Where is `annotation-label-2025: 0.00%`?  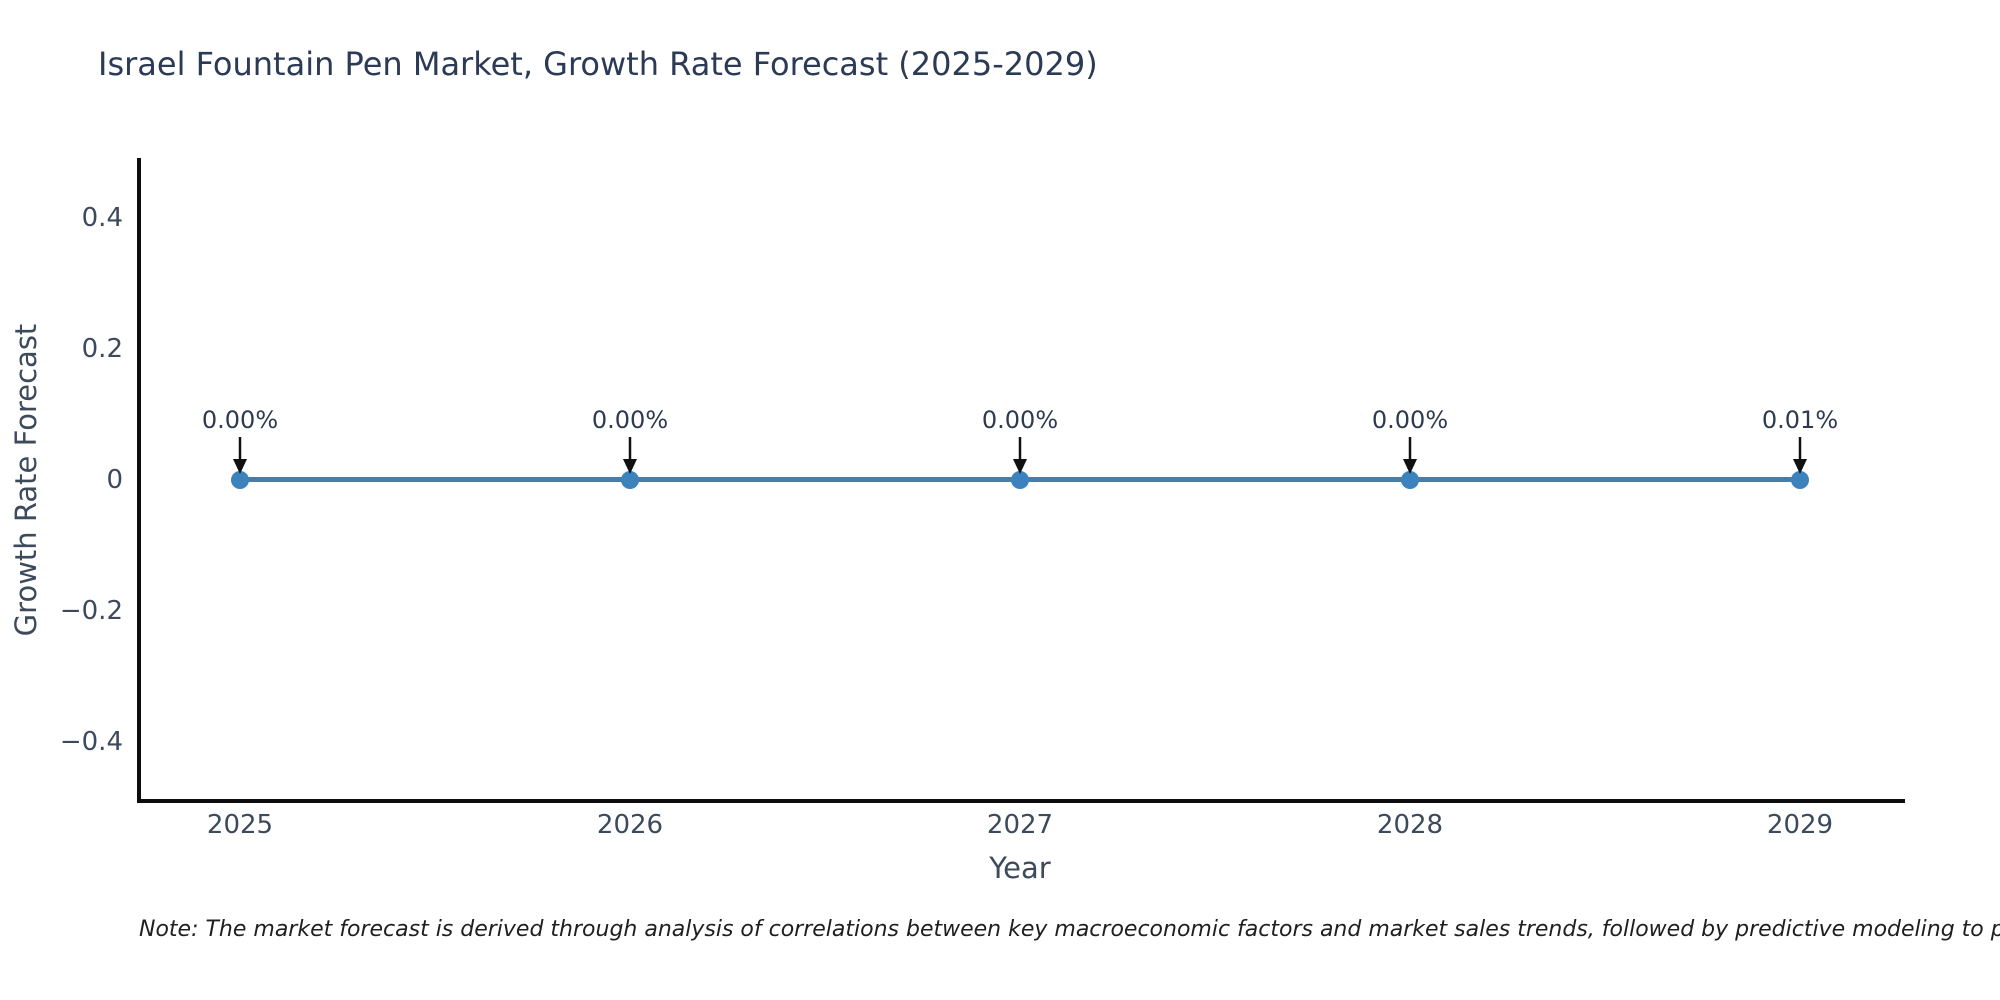
annotation-label-2025: 0.00% is located at coordinates (240, 420).